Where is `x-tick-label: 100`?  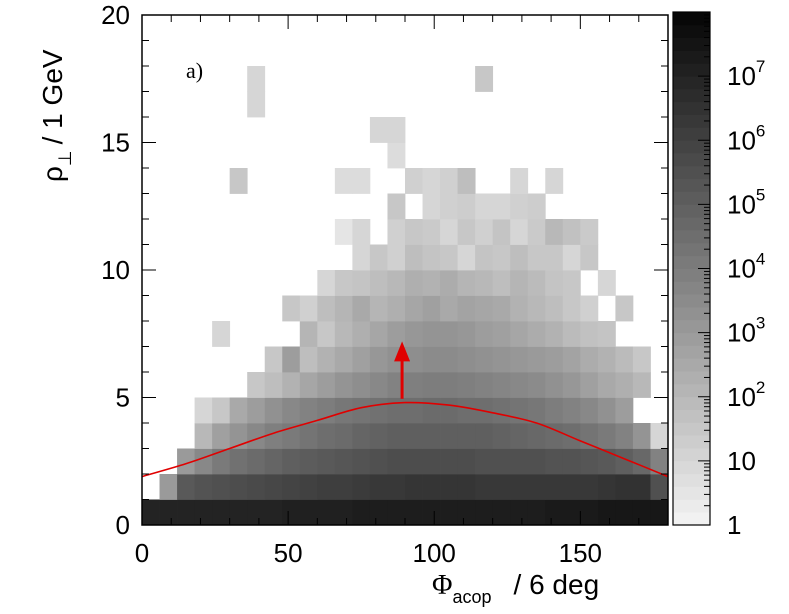 x-tick-label: 100 is located at coordinates (434, 553).